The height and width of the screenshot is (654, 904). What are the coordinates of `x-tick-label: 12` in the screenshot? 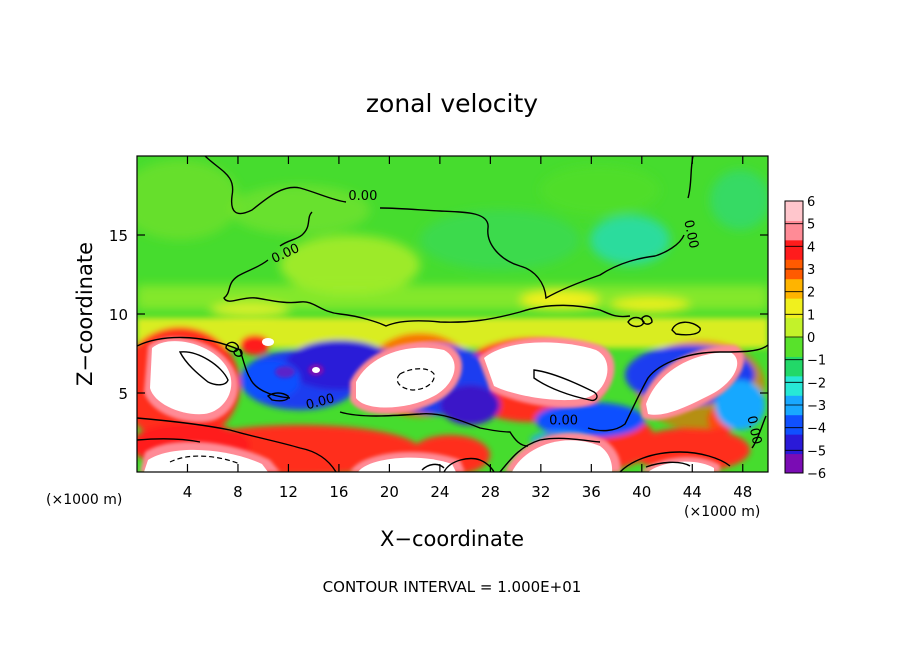 It's located at (288, 492).